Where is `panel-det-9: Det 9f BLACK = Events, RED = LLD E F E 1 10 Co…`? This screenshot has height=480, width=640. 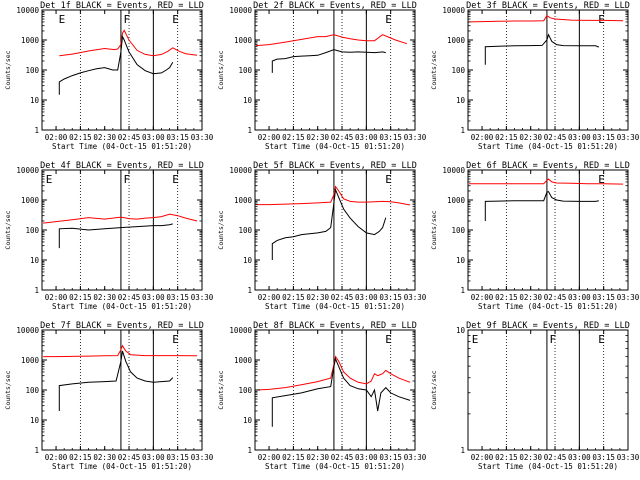
panel-det-9: Det 9f BLACK = Events, RED = LLD E F E 1 10 Co… is located at coordinates (535, 396).